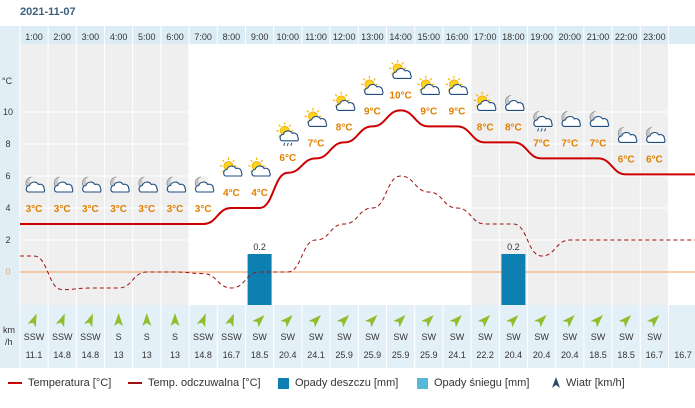  I want to click on rain-bar, so click(259, 279).